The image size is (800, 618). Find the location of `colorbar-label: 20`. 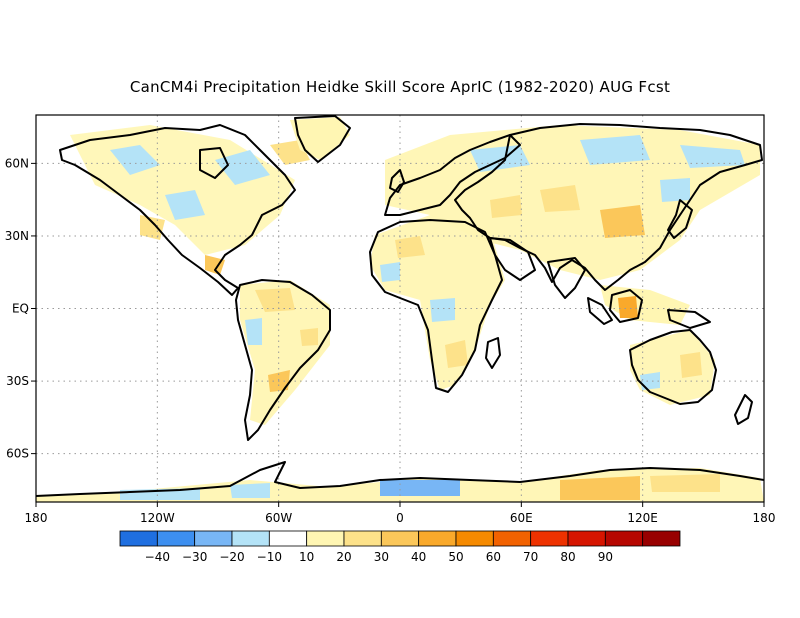

colorbar-label: 20 is located at coordinates (343, 557).